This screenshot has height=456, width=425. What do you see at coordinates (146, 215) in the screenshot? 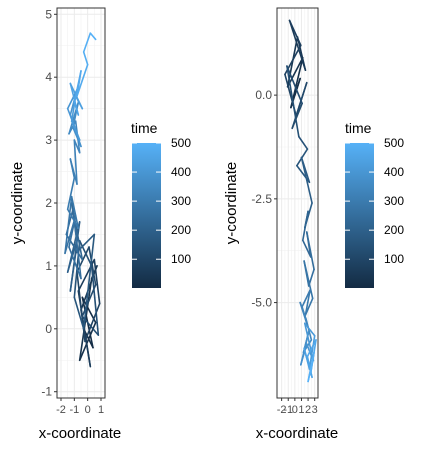
I see `panel-1-colorbar` at bounding box center [146, 215].